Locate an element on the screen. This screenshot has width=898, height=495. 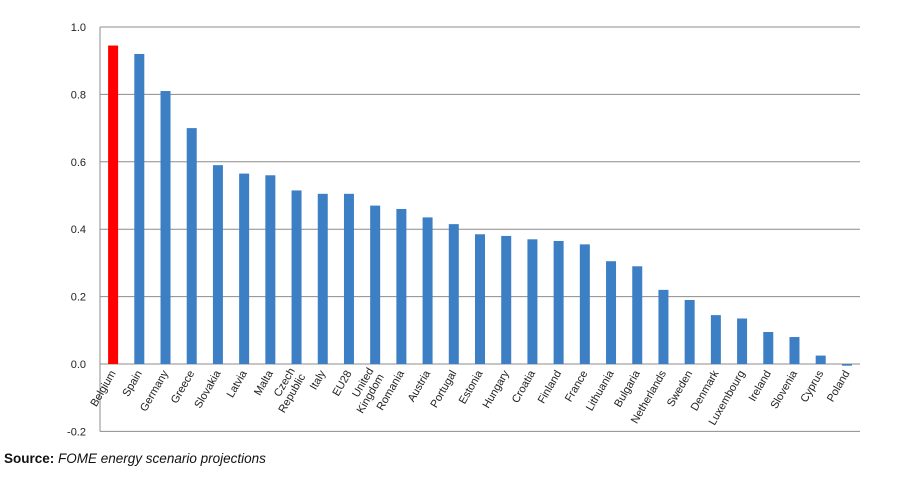
source-note: Source: FOME energy scenario projections is located at coordinates (135, 458).